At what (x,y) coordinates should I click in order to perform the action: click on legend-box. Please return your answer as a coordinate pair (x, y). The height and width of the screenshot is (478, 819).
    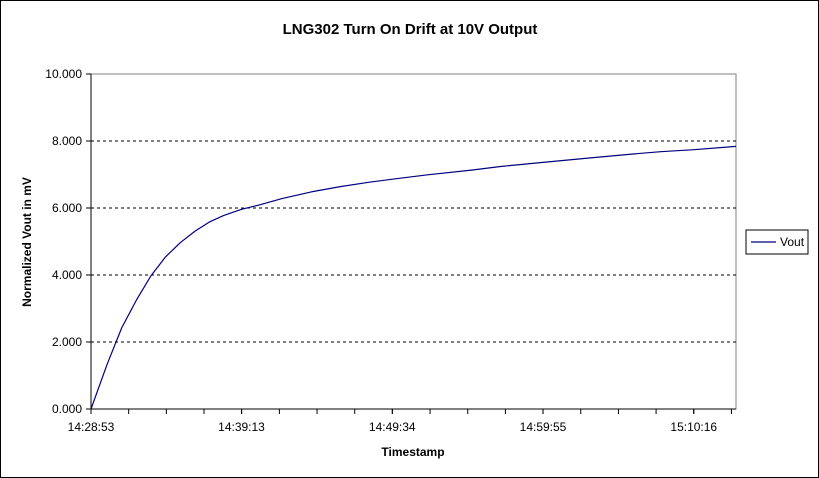
    Looking at the image, I should click on (777, 242).